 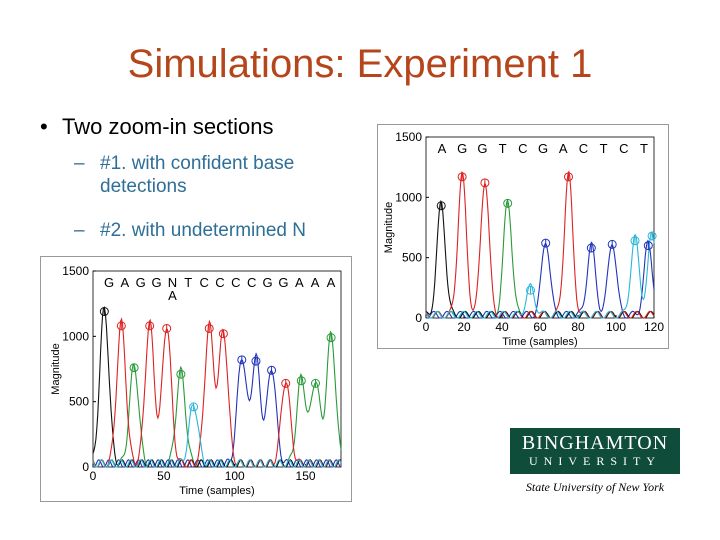 What do you see at coordinates (172, 295) in the screenshot?
I see `base-call-label-alt: A` at bounding box center [172, 295].